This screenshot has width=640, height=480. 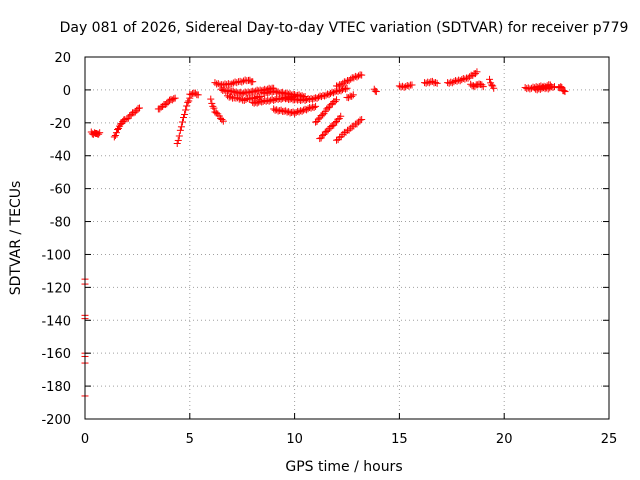 What do you see at coordinates (56, 387) in the screenshot?
I see `y-tick-label: -180` at bounding box center [56, 387].